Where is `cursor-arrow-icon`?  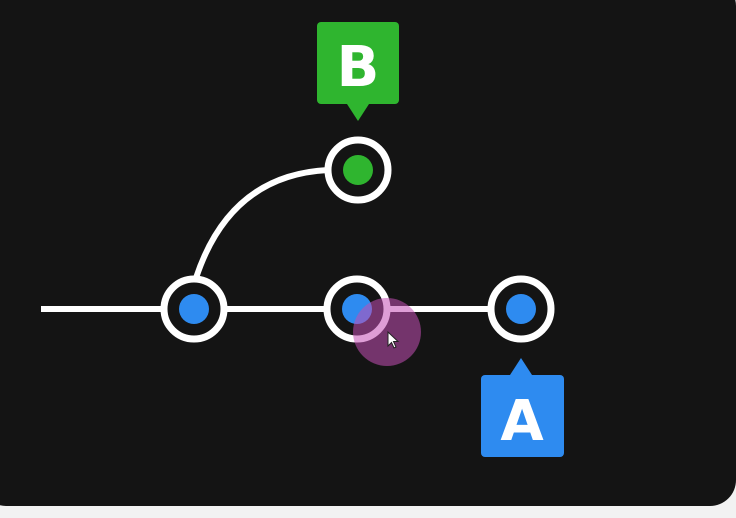
cursor-arrow-icon is located at coordinates (393, 339).